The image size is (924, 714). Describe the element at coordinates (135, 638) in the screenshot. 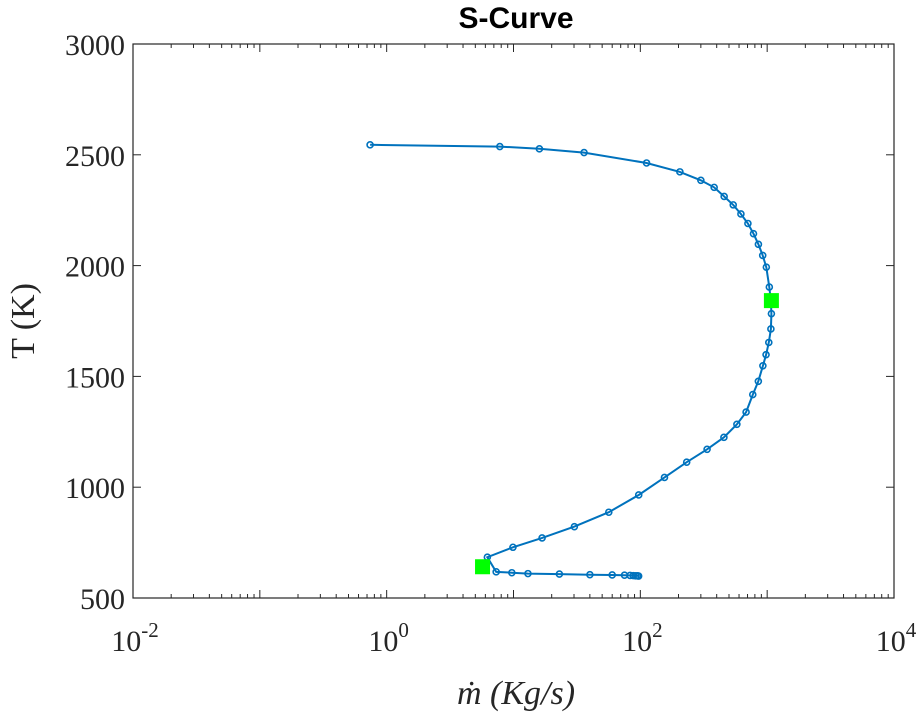

I see `x-tick-label: 10⁻²` at that location.